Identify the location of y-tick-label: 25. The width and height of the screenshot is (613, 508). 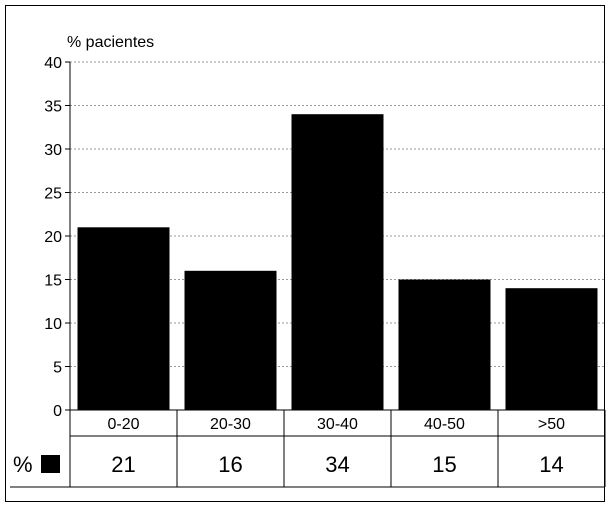
(53, 194).